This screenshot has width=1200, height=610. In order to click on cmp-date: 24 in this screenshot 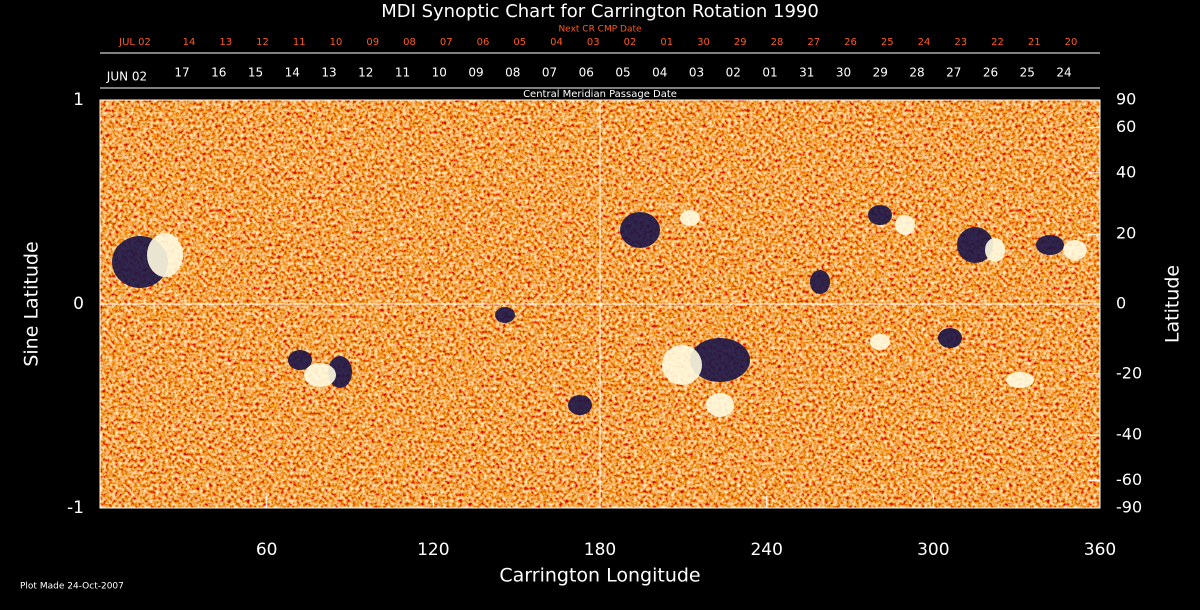, I will do `click(1063, 73)`.